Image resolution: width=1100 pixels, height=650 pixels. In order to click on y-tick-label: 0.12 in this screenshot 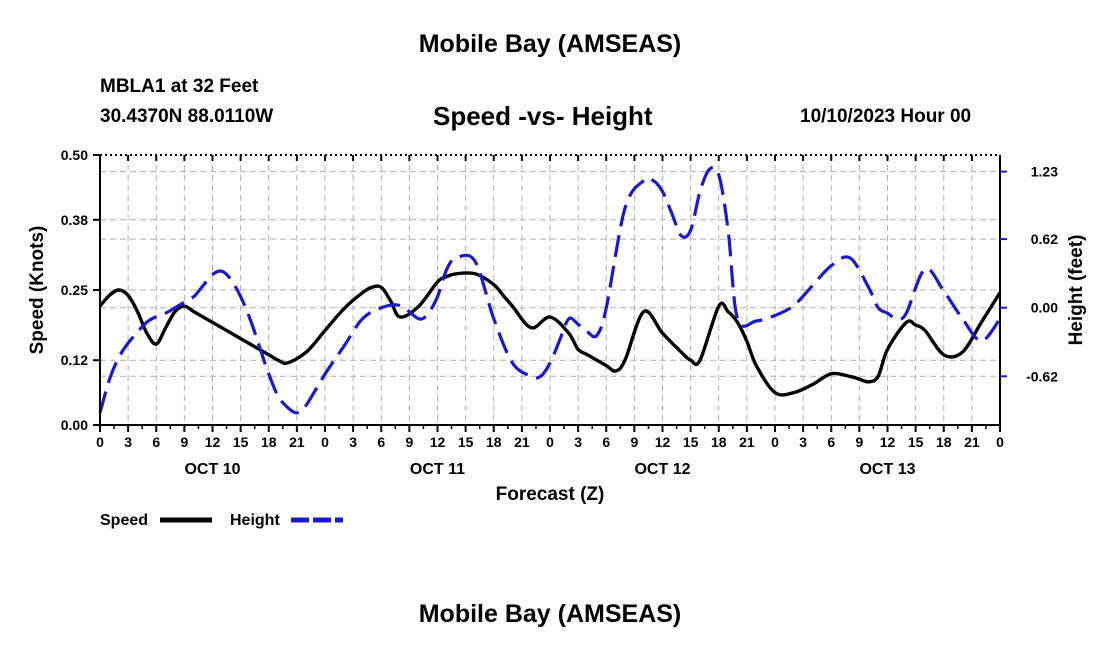, I will do `click(74, 360)`.